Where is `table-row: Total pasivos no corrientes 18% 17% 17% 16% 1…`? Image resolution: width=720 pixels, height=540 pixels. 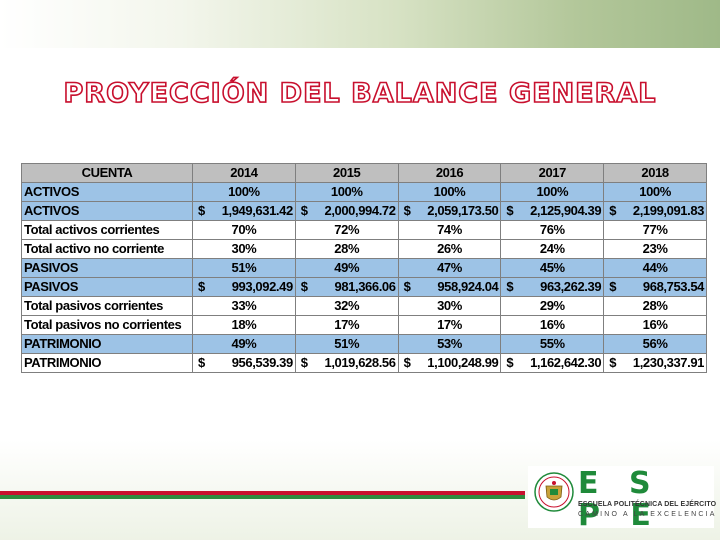
table-row: Total pasivos no corrientes 18% 17% 17% 16% 1… is located at coordinates (364, 325).